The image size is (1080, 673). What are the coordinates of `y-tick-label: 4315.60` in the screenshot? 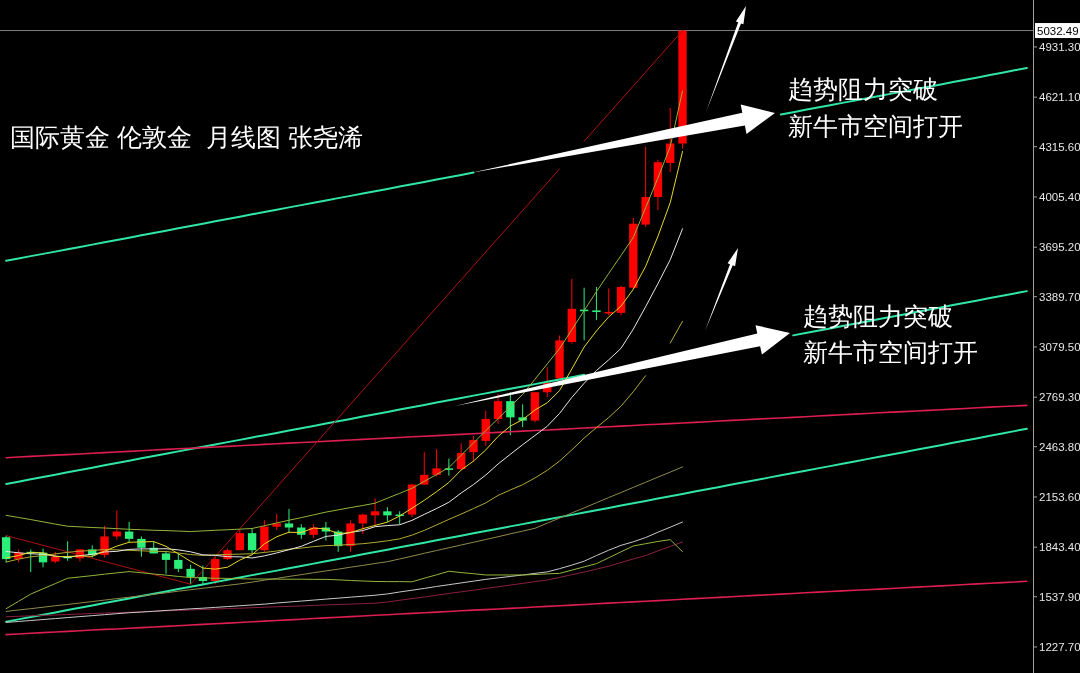 It's located at (1059, 146).